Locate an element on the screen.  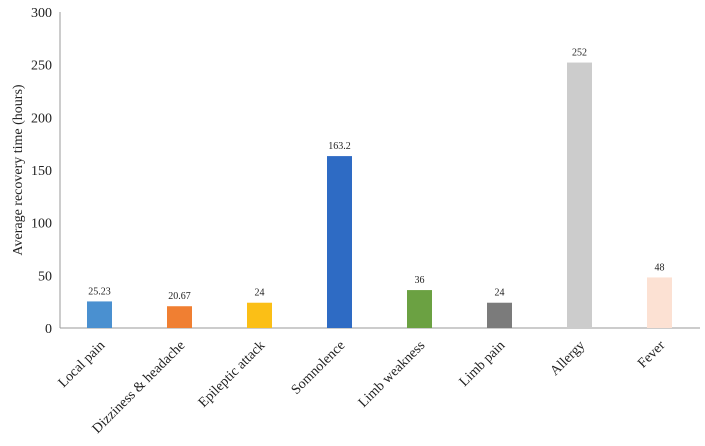
y-axis: 0 50 100 150 200 250 300 is located at coordinates (46, 171).